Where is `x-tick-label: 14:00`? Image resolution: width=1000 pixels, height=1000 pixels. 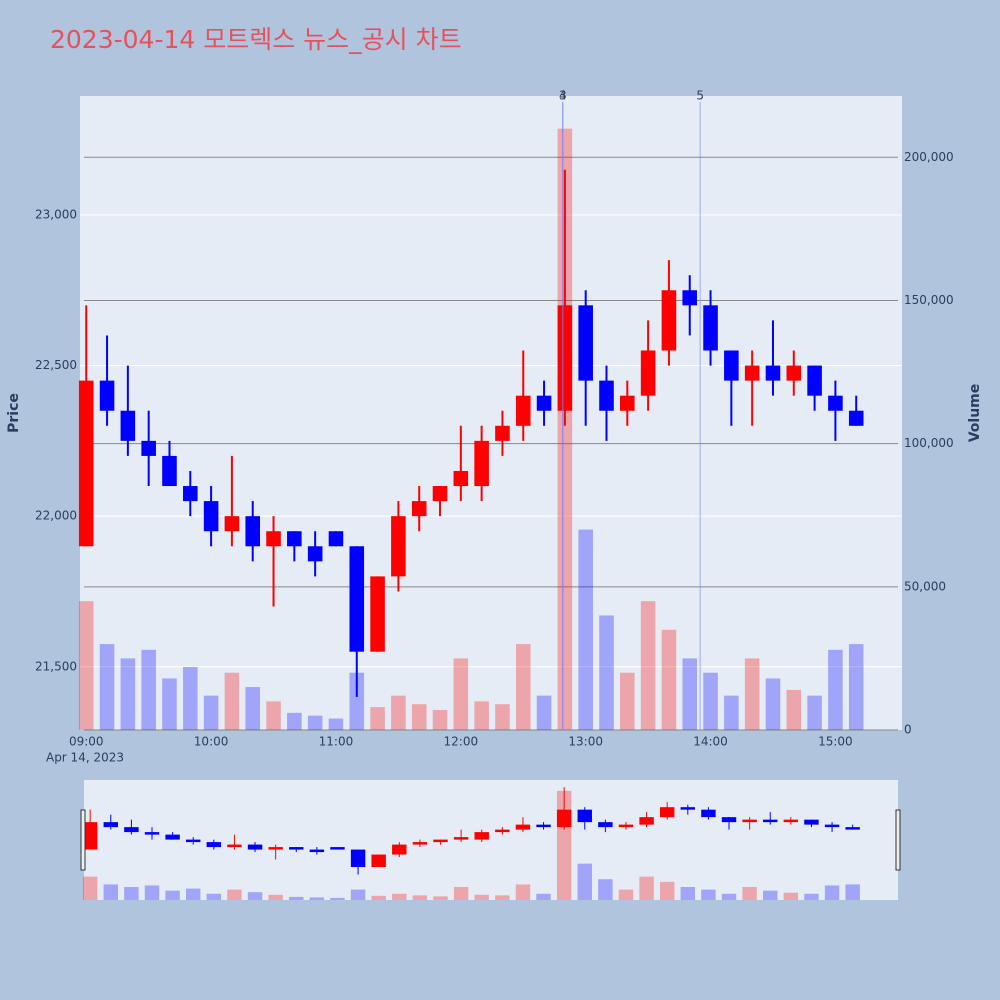
x-tick-label: 14:00 is located at coordinates (710, 742).